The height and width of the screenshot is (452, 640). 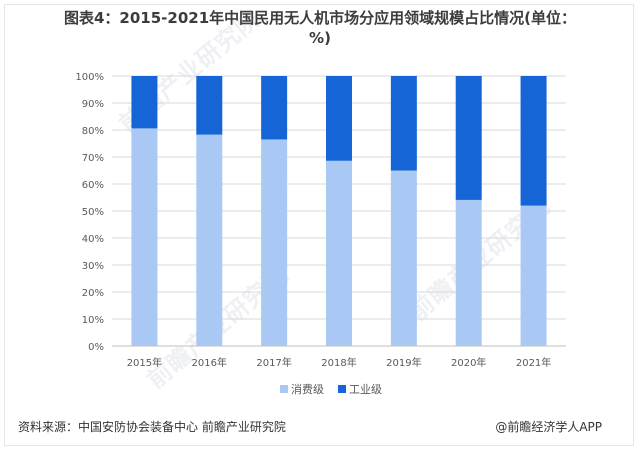 What do you see at coordinates (320, 28) in the screenshot?
I see `chart-title: 图表4：2015-2021年中国民用无人机市场分应用领域规模占比情况(单位：%)` at bounding box center [320, 28].